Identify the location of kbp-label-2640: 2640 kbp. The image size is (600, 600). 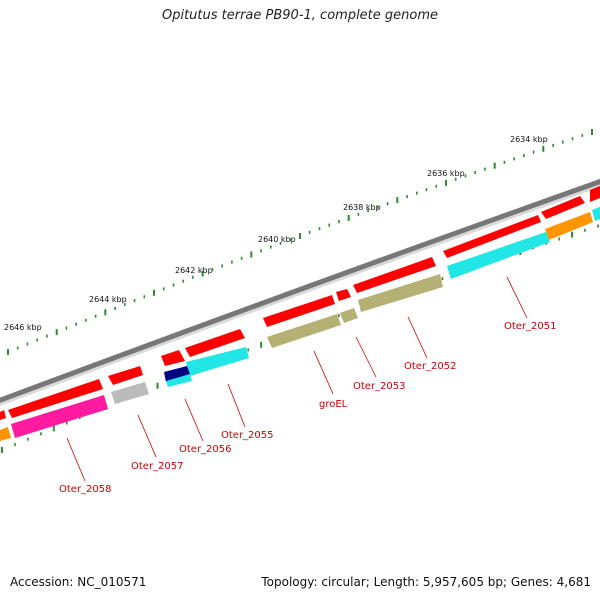
(277, 239).